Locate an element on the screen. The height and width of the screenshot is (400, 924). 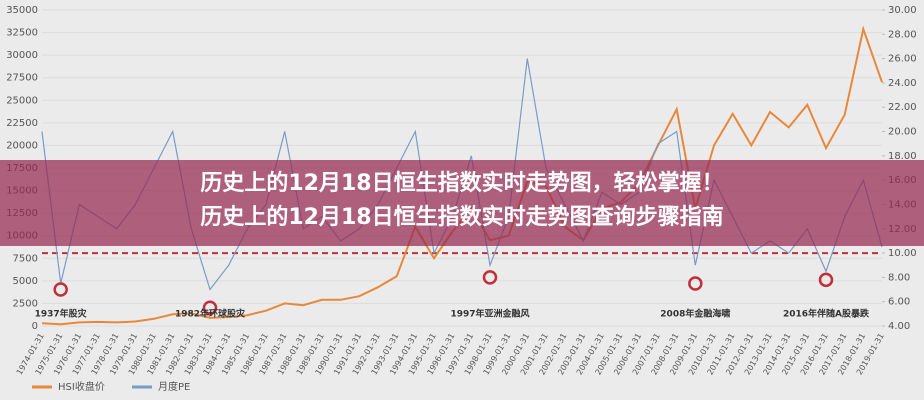
y2-tick-label: 26.00 is located at coordinates (902, 59).